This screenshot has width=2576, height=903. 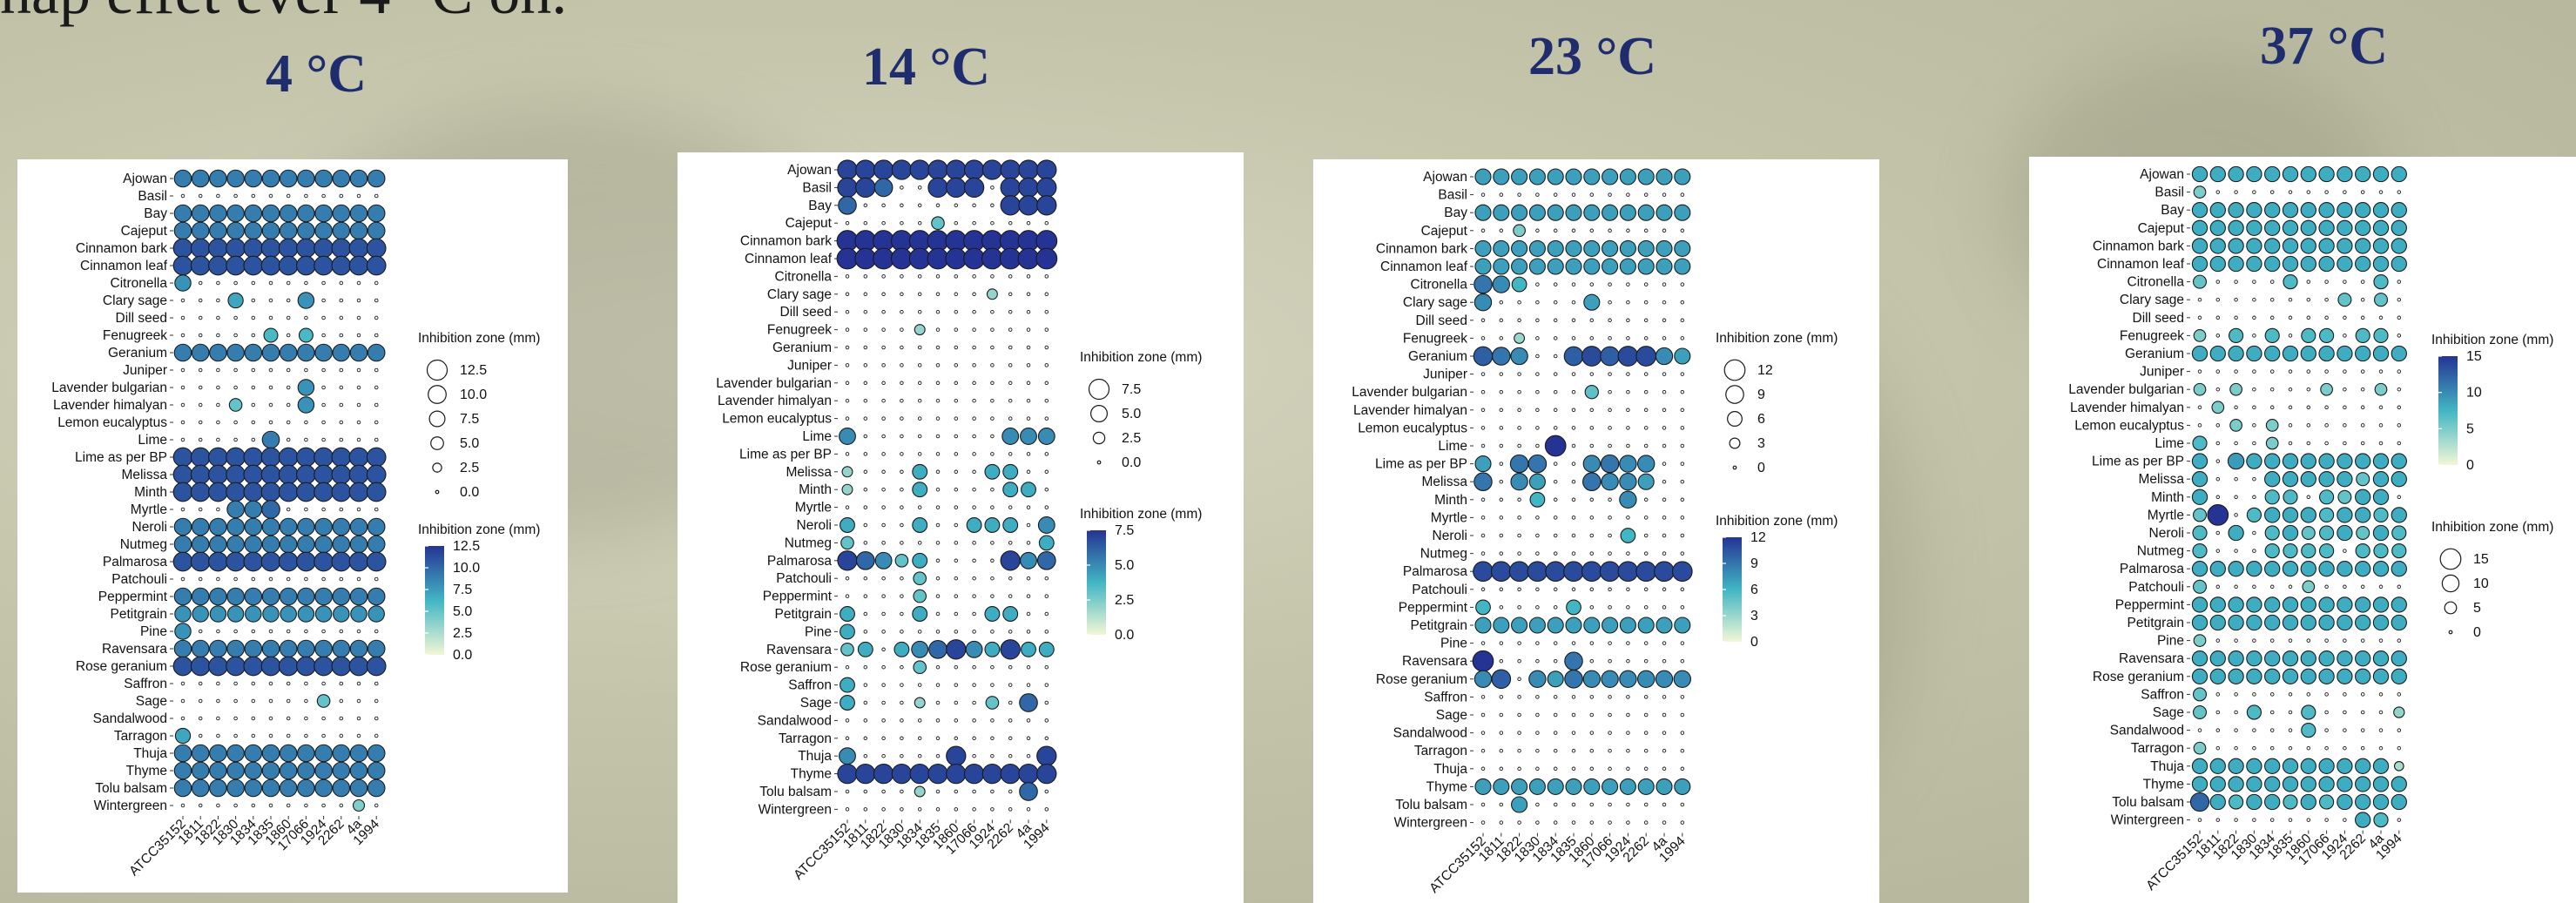 I want to click on bubble-cinnamon-leaf-ATCC35152, so click(x=2199, y=264).